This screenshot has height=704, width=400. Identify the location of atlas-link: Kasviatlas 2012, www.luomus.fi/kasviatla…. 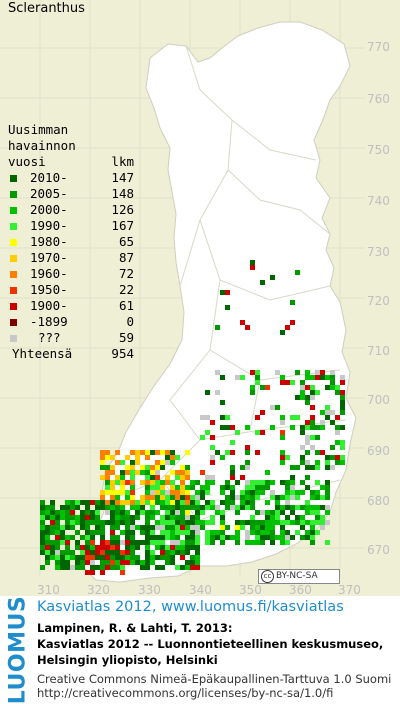
(190, 607).